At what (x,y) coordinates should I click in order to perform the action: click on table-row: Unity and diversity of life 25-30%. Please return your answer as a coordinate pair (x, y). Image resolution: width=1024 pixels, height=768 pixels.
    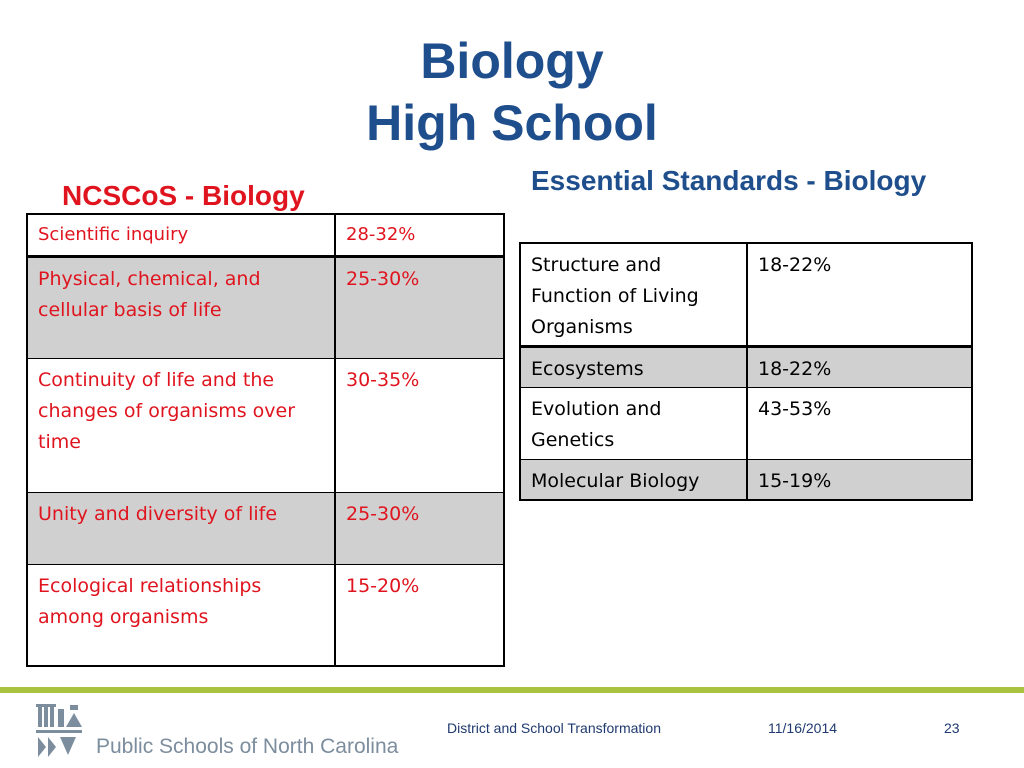
    Looking at the image, I should click on (265, 528).